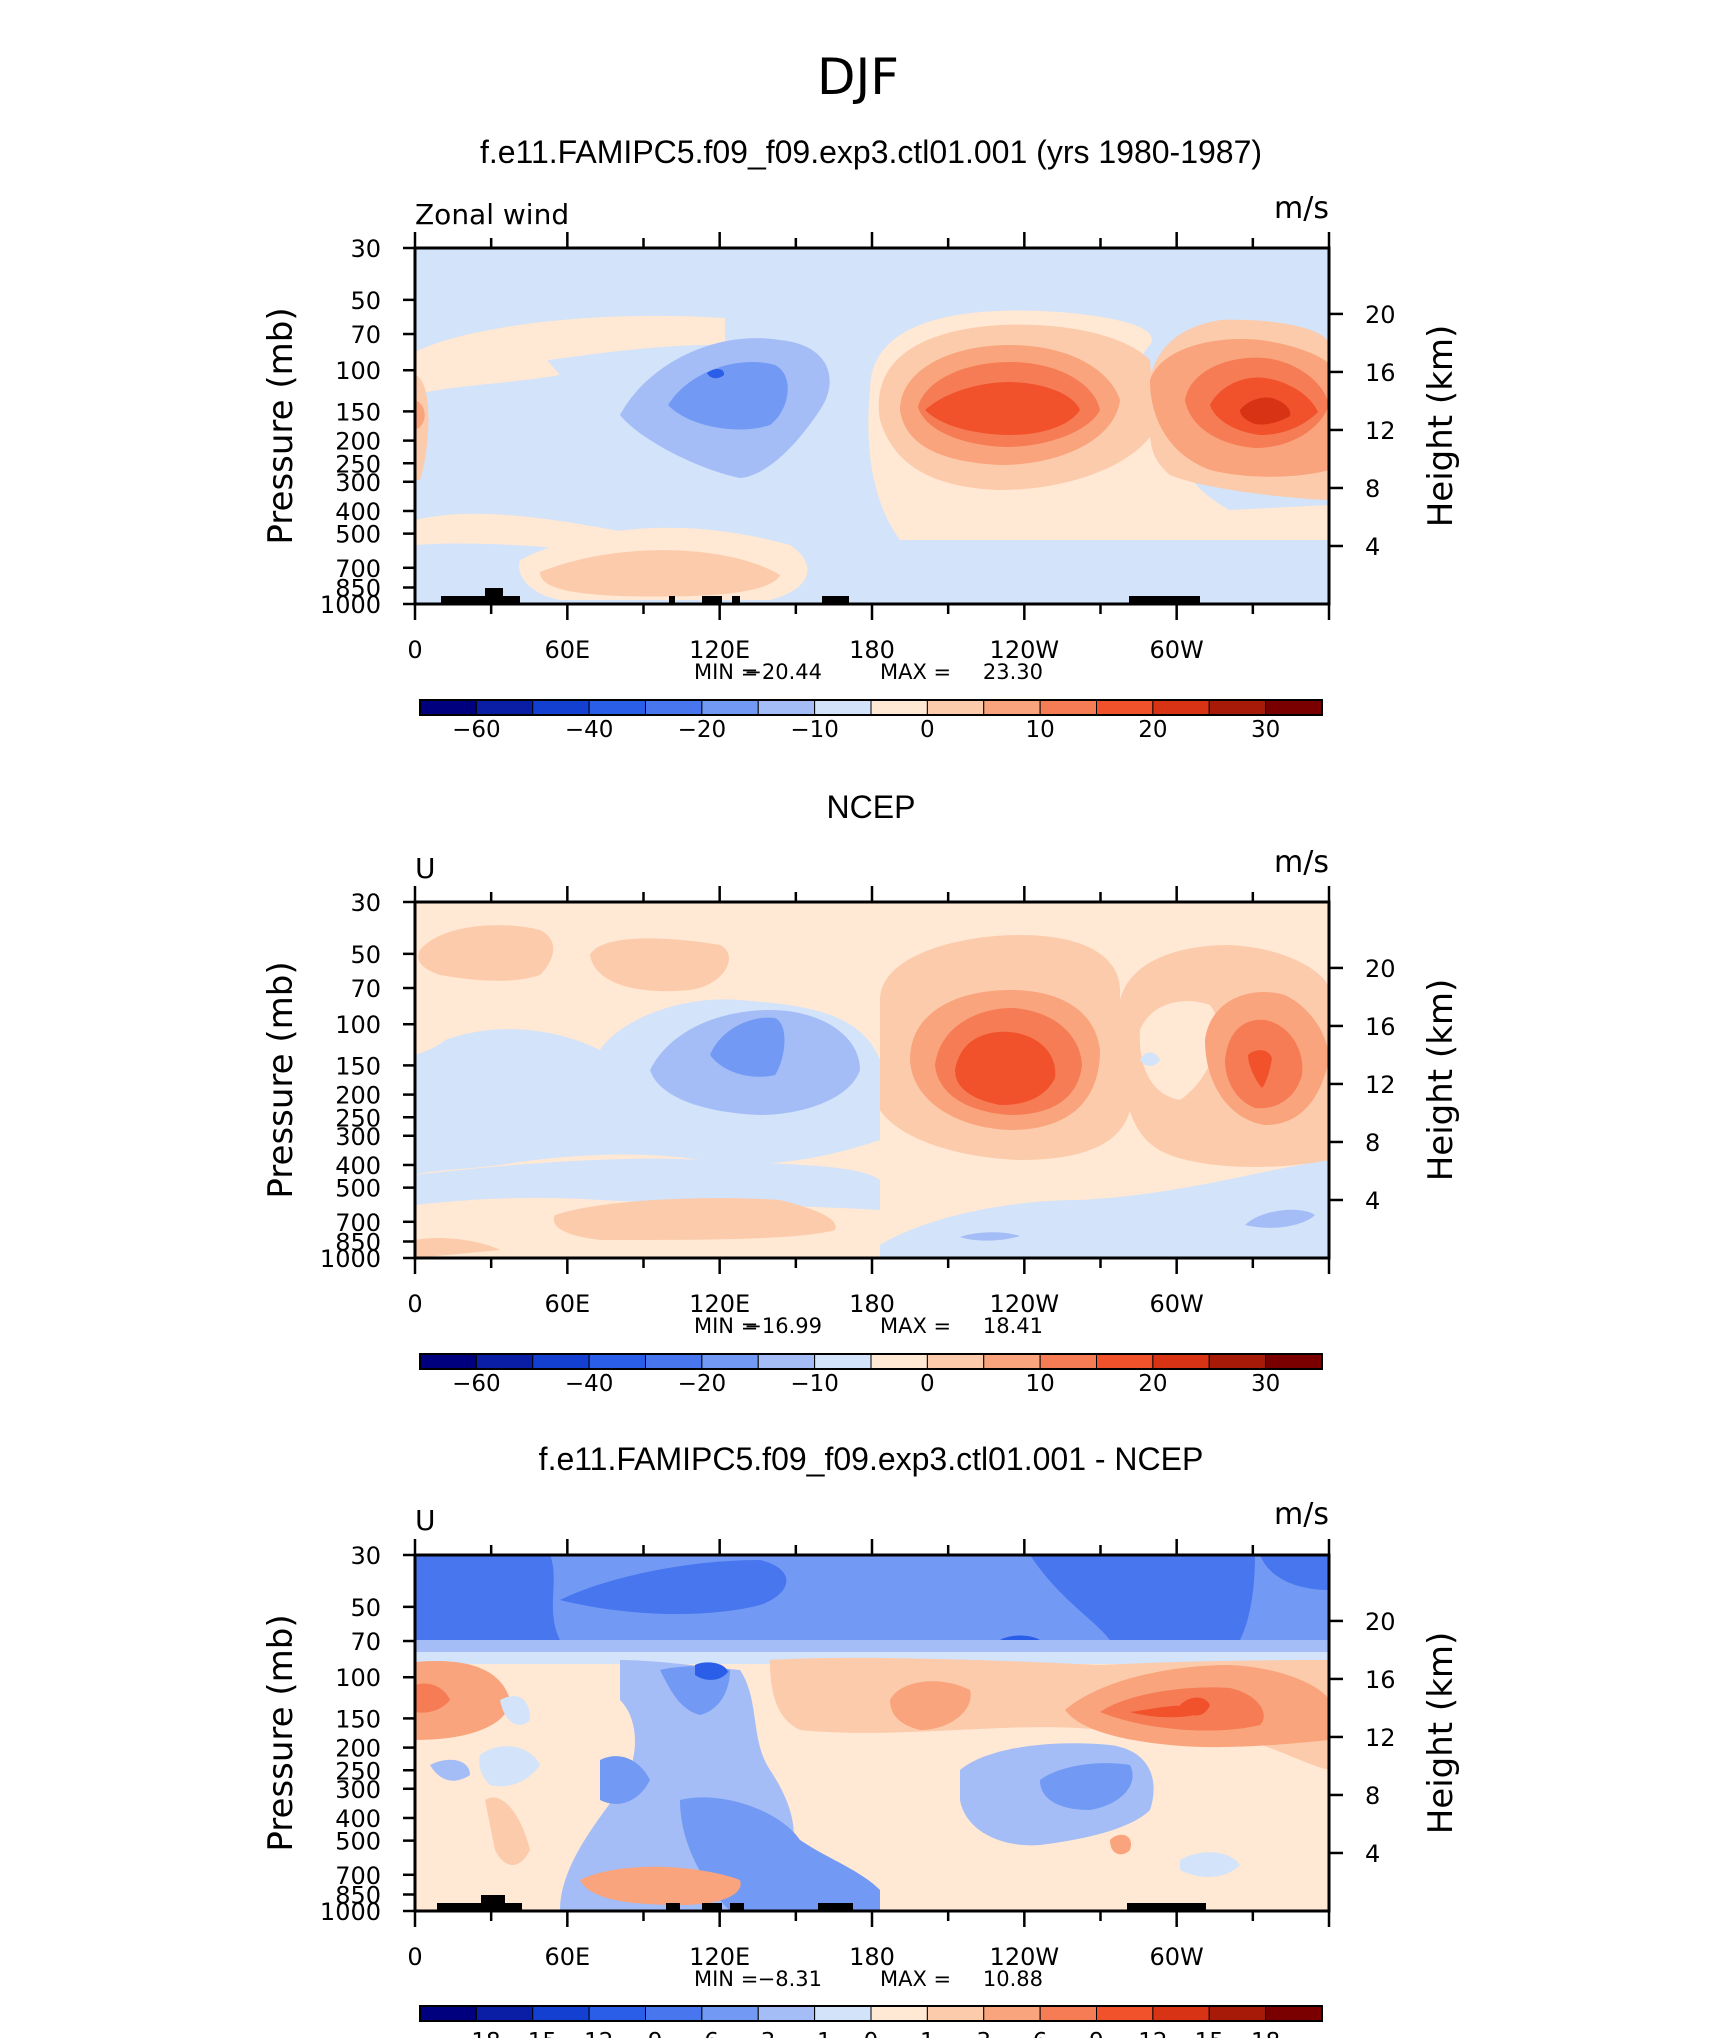 The image size is (1710, 2038). Describe the element at coordinates (1209, 2033) in the screenshot. I see `colorbar-label: 15` at that location.